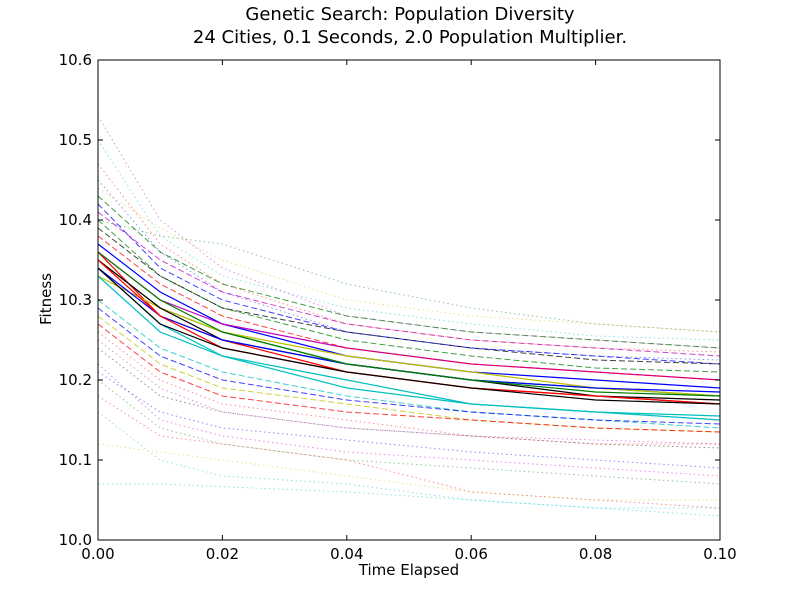 This screenshot has width=800, height=600. I want to click on y-tick-label: 10.6, so click(75, 60).